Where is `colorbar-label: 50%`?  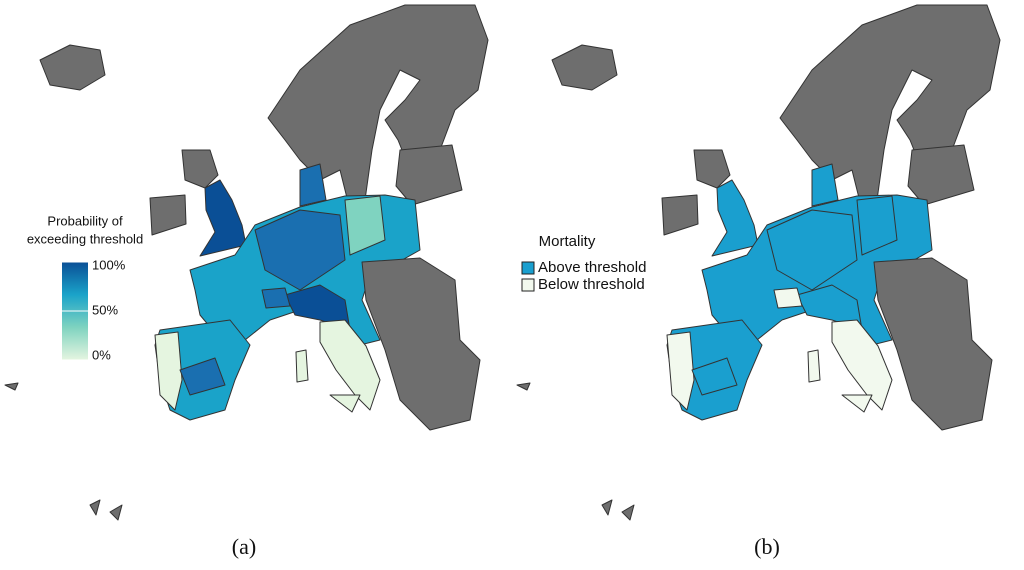 colorbar-label: 50% is located at coordinates (105, 309).